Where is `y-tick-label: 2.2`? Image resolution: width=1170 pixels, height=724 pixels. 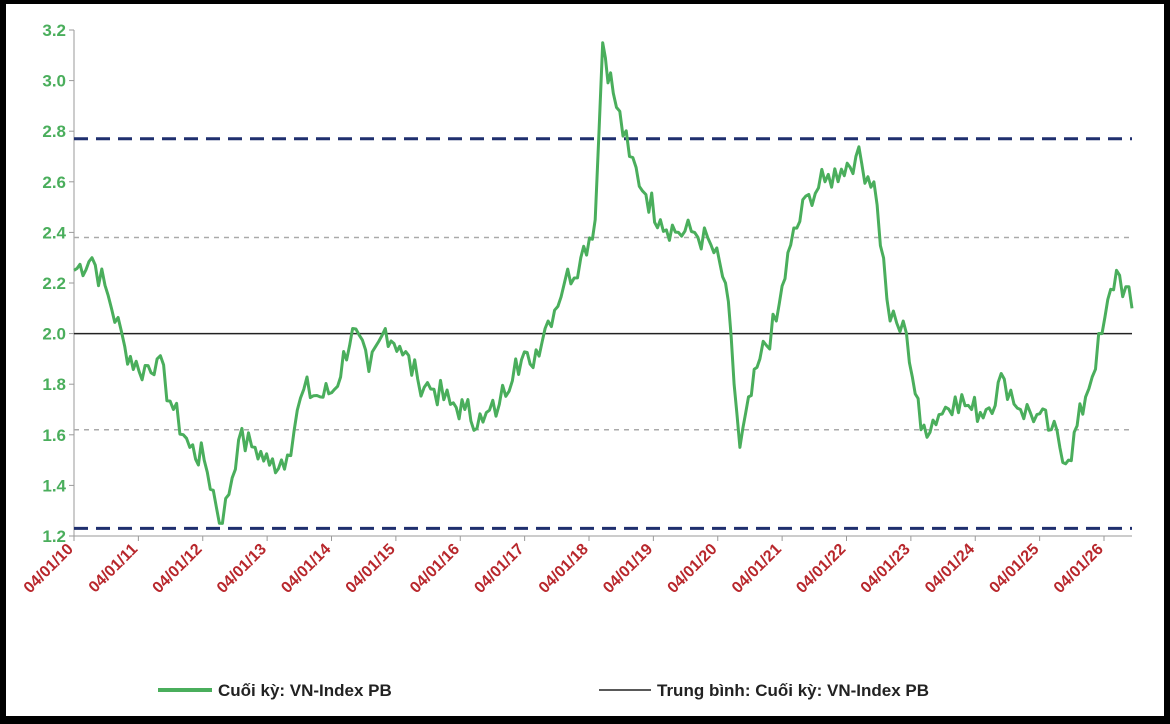 y-tick-label: 2.2 is located at coordinates (54, 283).